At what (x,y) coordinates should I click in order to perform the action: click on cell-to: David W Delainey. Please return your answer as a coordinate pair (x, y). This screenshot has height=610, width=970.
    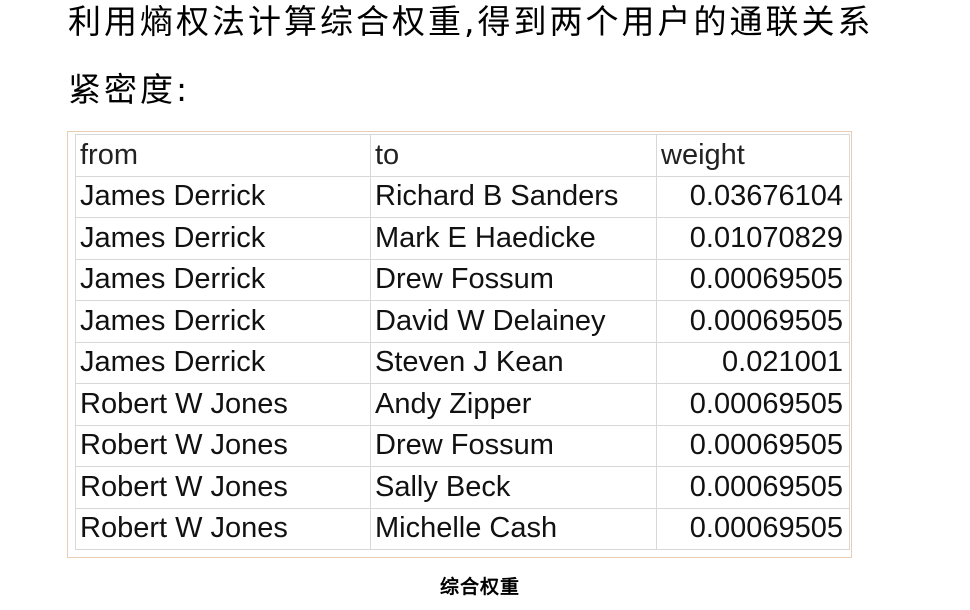
    Looking at the image, I should click on (513, 321).